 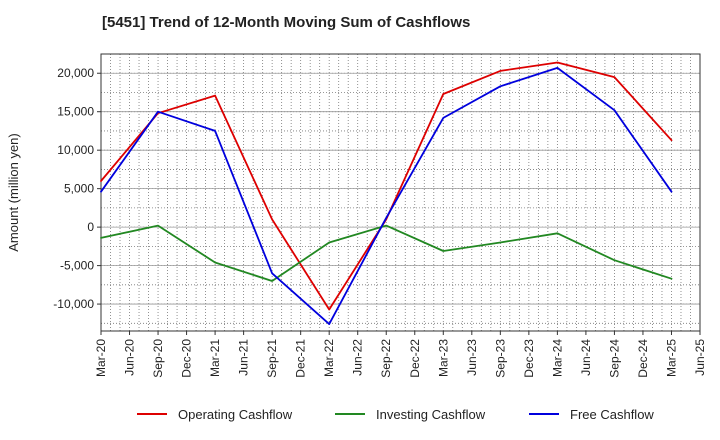 I want to click on x-tick-label: Dec-20, so click(x=187, y=358).